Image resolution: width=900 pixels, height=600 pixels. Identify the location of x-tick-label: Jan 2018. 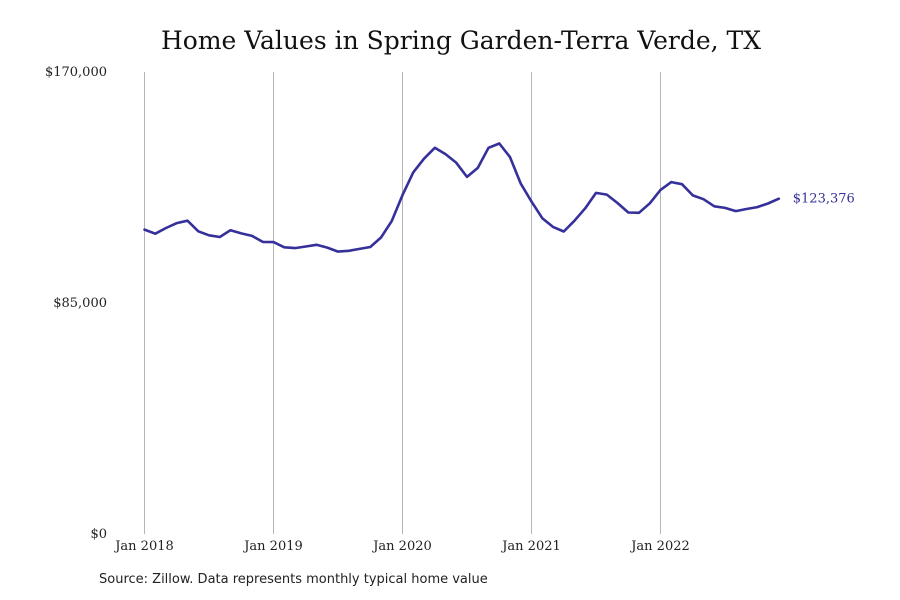
(143, 546).